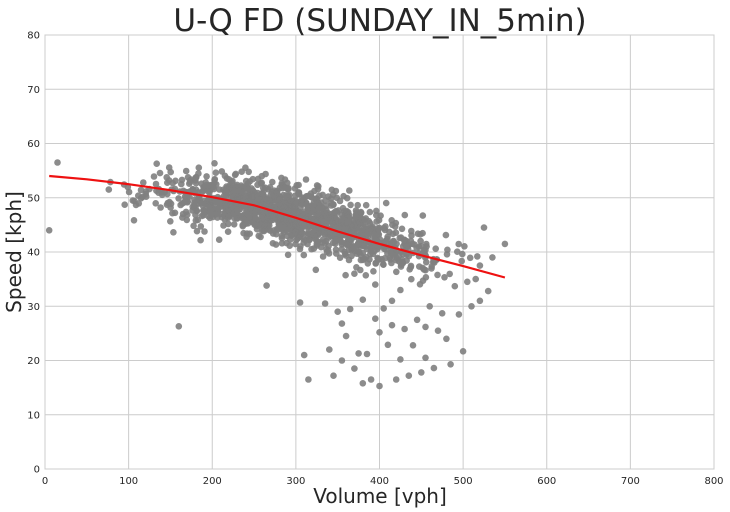 The width and height of the screenshot is (730, 512). I want to click on x-tick-label: 700, so click(630, 481).